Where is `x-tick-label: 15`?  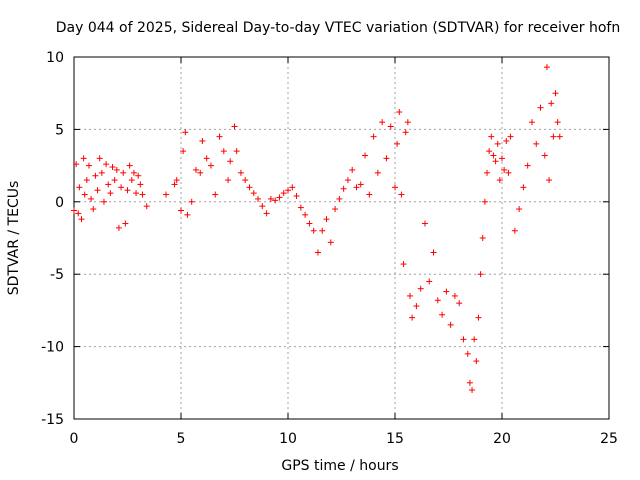 x-tick-label: 15 is located at coordinates (395, 439).